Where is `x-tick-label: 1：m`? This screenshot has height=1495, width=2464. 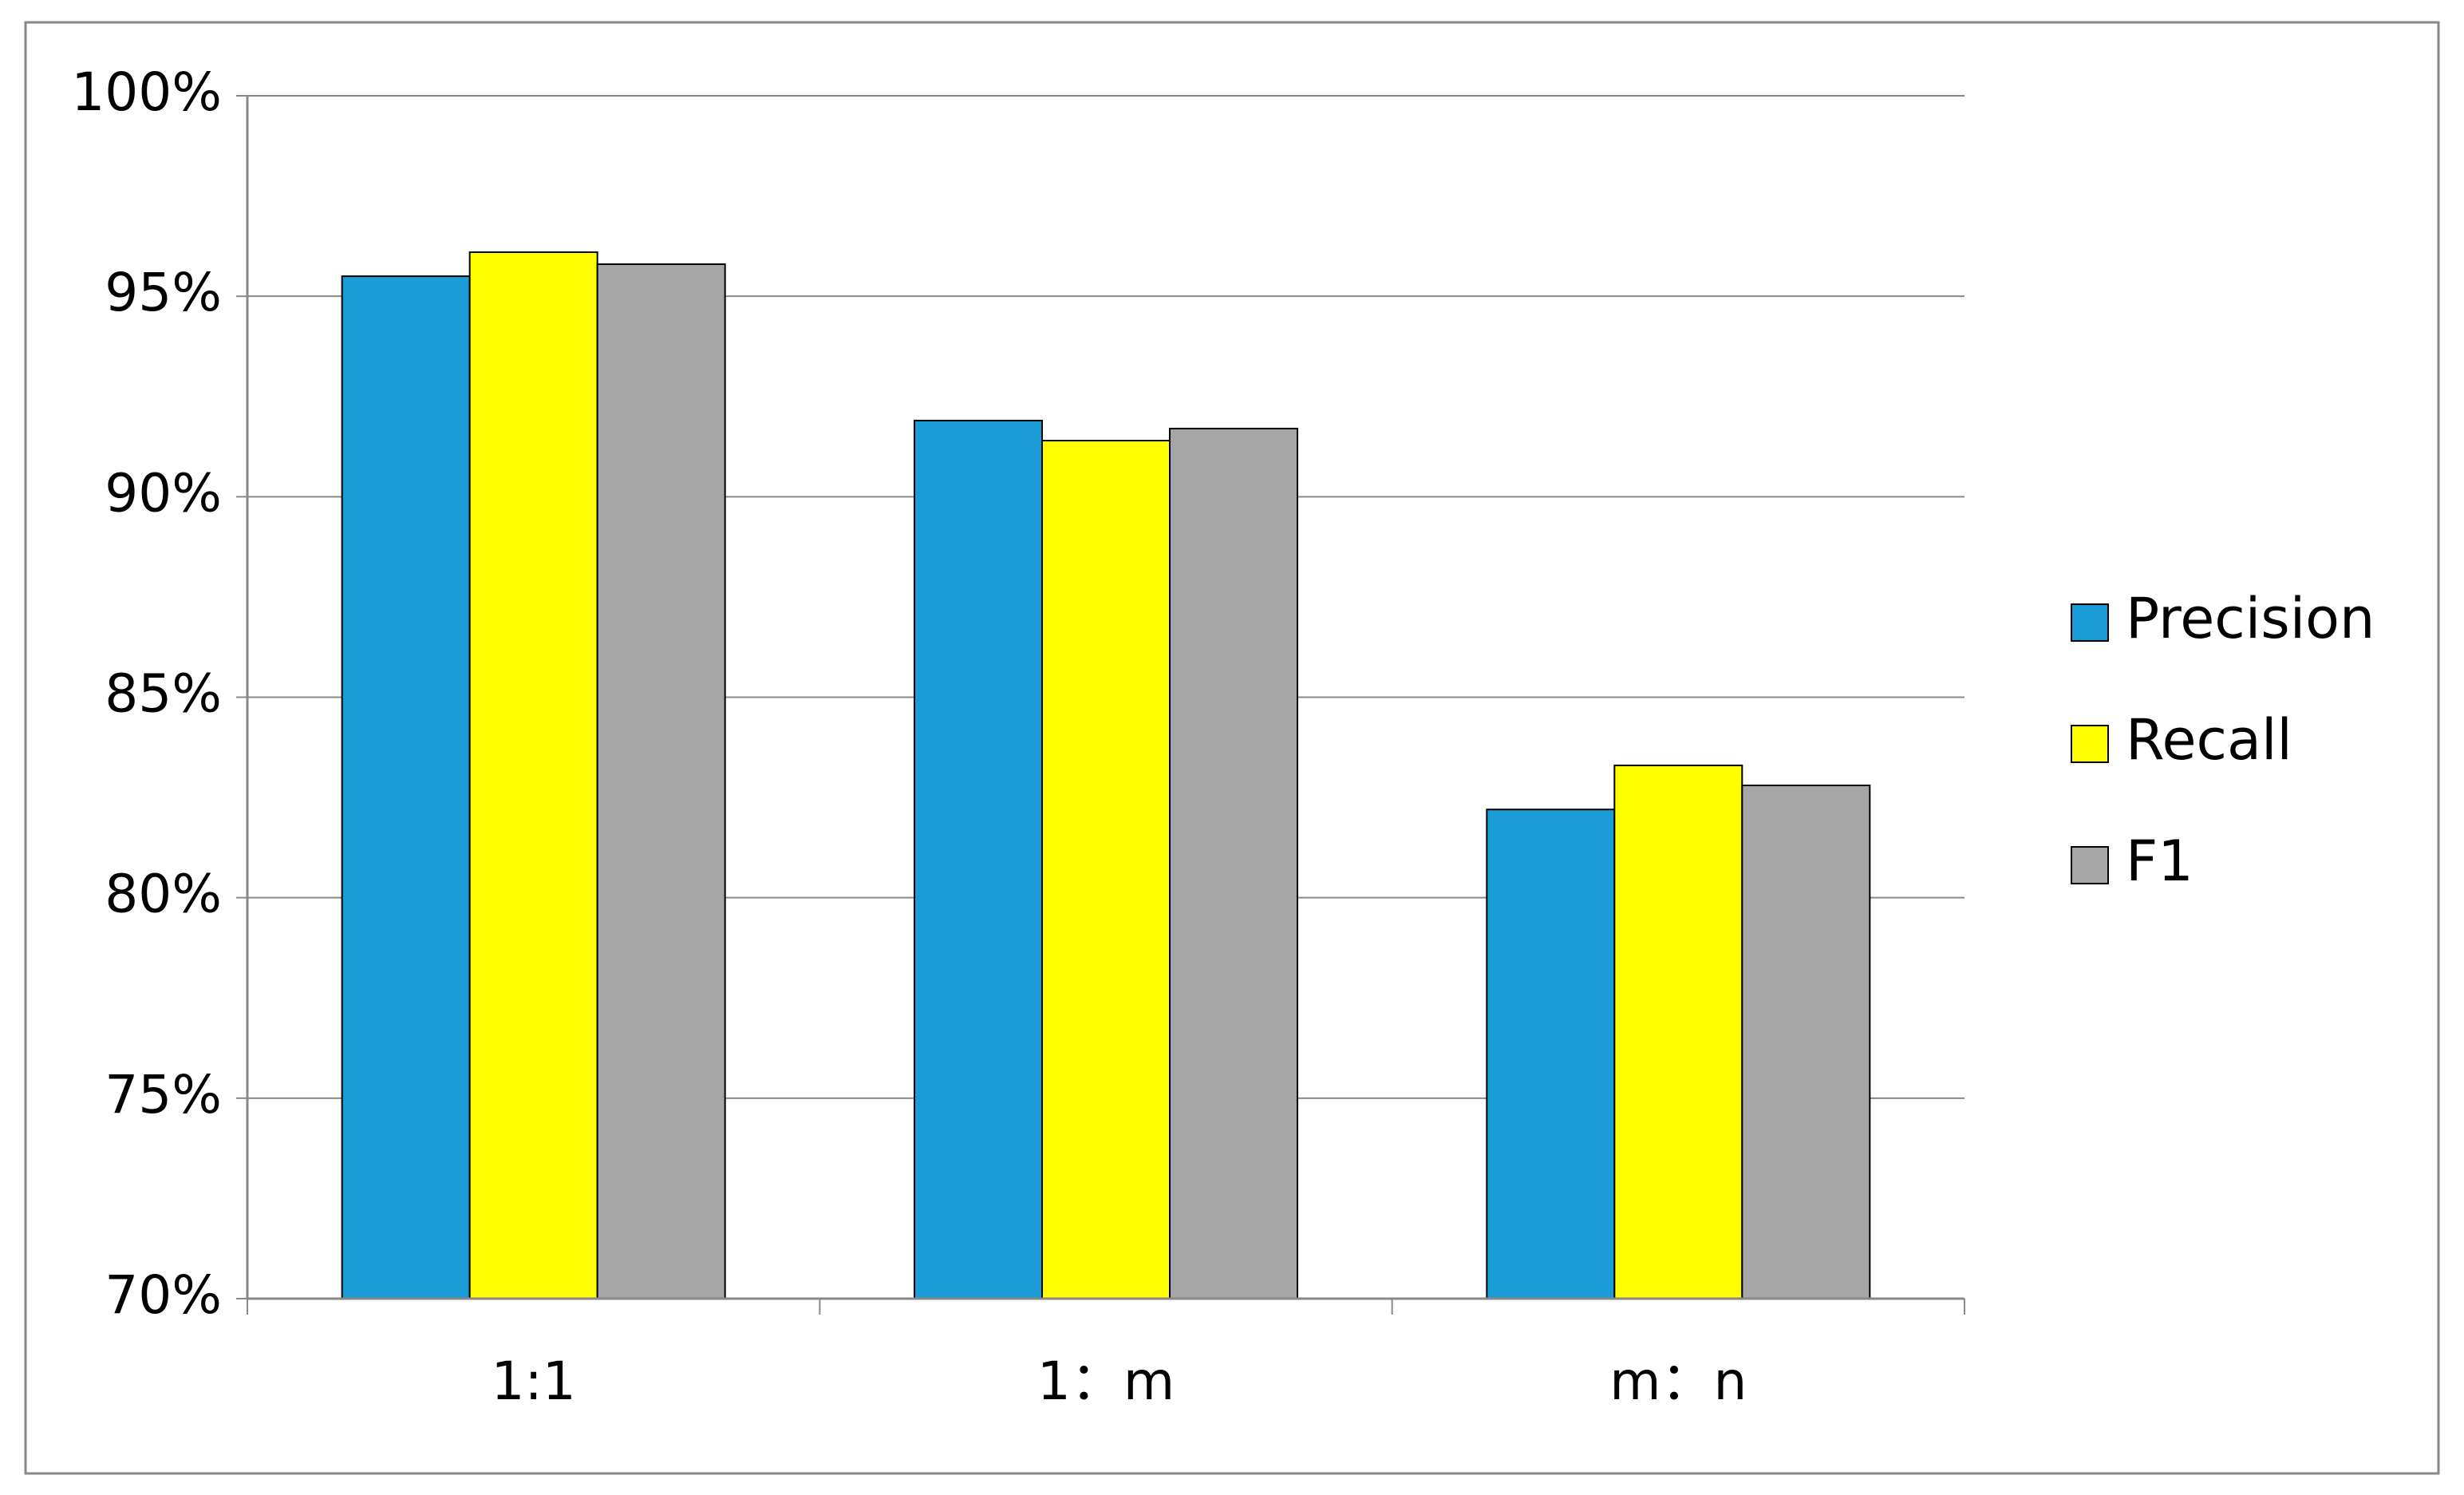 x-tick-label: 1：m is located at coordinates (1106, 1381).